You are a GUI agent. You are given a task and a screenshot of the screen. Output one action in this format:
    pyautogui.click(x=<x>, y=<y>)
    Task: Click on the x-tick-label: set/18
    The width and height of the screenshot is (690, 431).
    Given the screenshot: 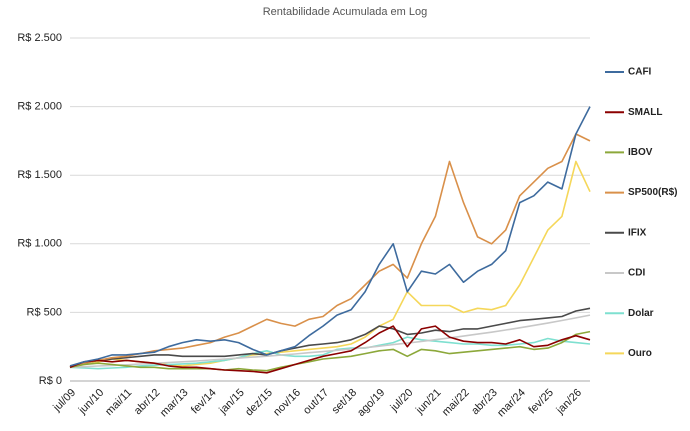 What is the action you would take?
    pyautogui.click(x=345, y=402)
    